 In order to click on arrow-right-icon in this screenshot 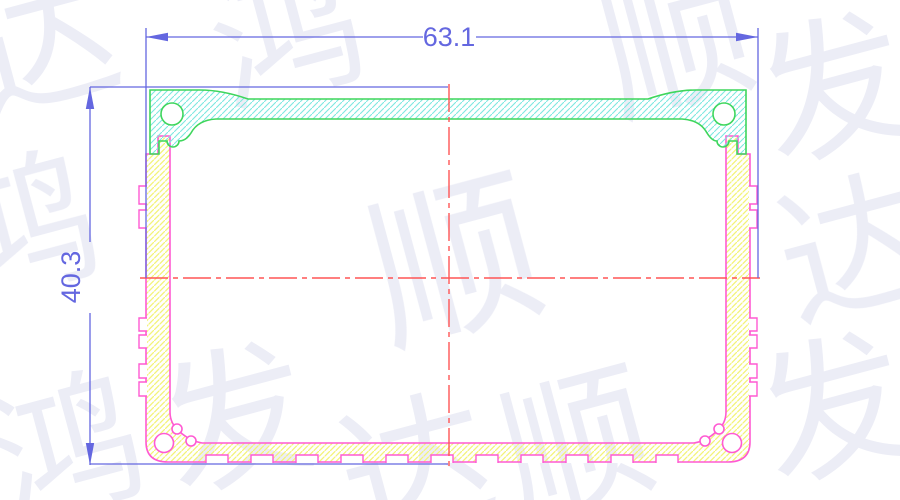, I will do `click(747, 37)`.